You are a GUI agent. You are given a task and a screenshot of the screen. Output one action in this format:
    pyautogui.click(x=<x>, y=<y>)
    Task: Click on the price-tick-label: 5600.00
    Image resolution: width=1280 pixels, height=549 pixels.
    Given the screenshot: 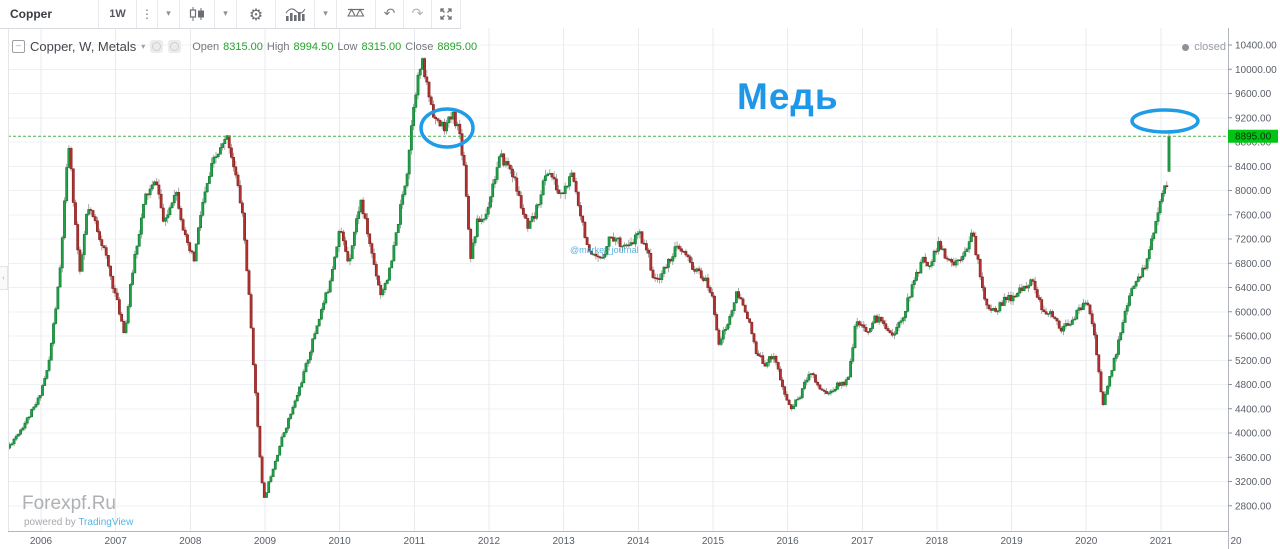 What is the action you would take?
    pyautogui.click(x=1253, y=337)
    